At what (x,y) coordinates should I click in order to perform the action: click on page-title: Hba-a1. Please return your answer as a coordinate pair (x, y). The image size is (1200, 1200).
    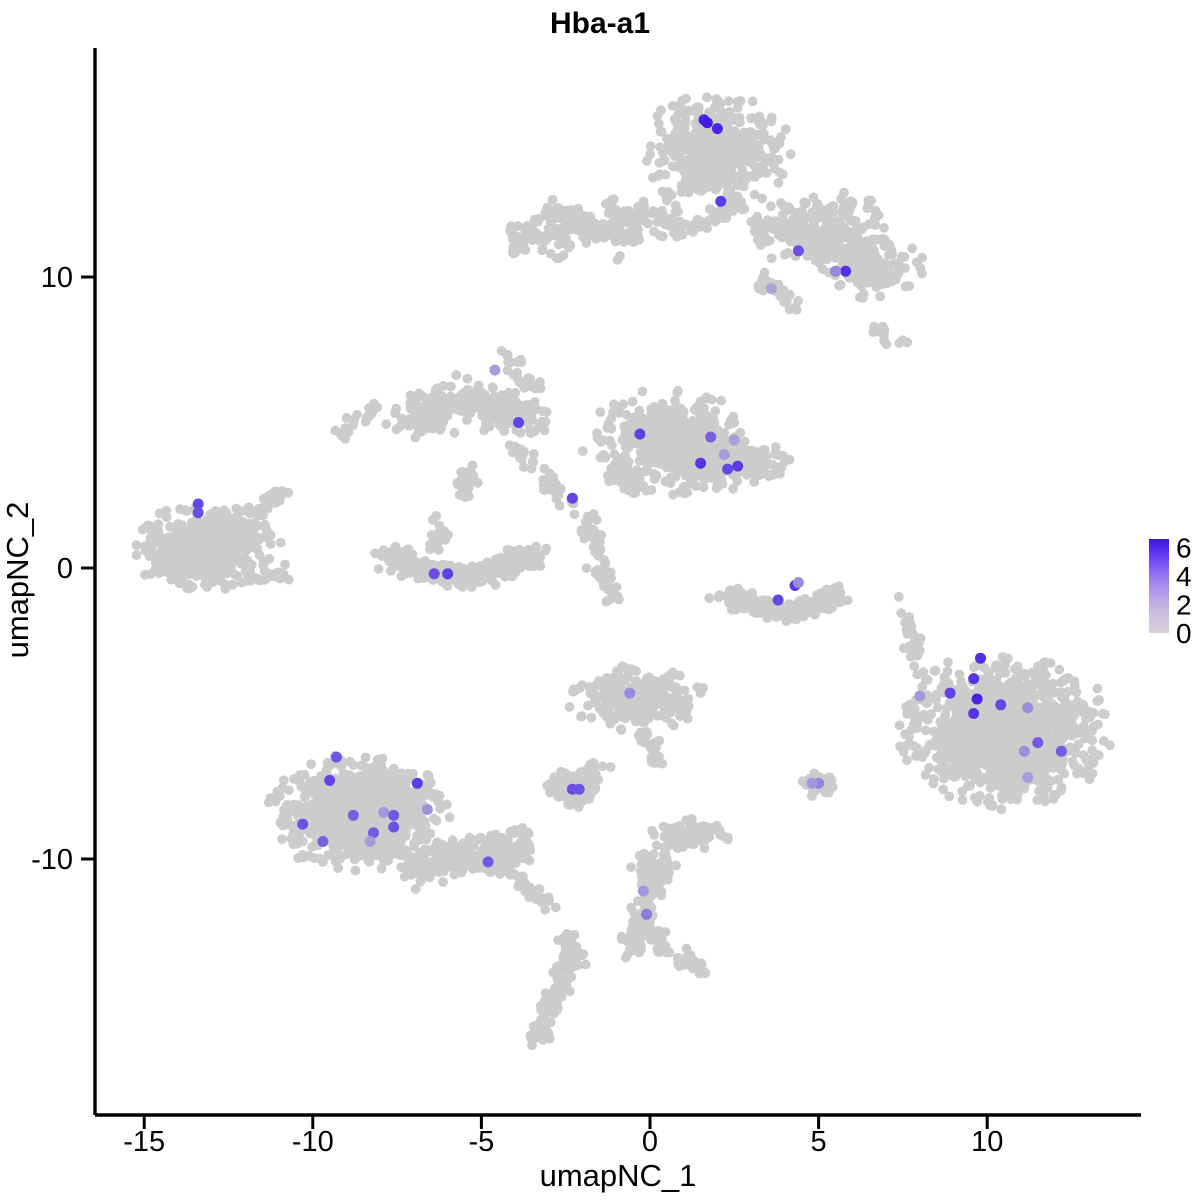
    Looking at the image, I should click on (600, 23).